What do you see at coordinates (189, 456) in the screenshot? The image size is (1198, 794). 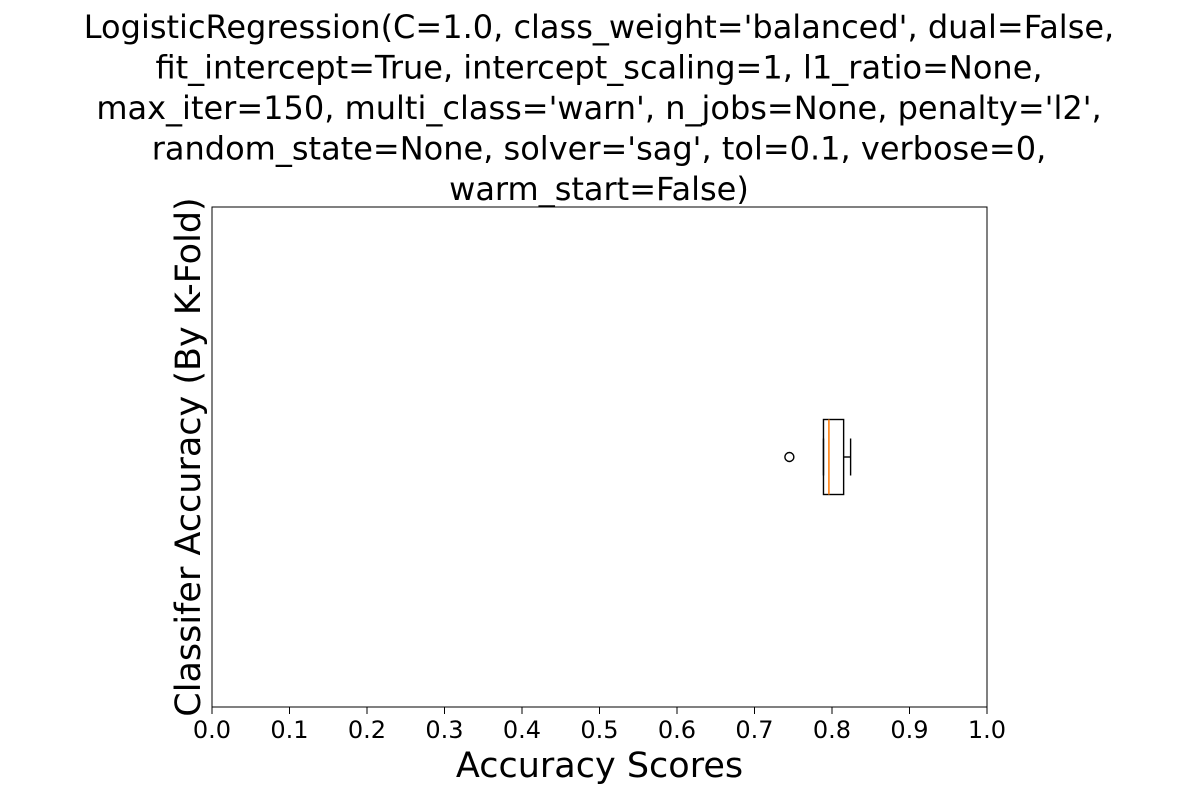 I see `y-axis-label: Classifer Accuracy (By K-Fold)` at bounding box center [189, 456].